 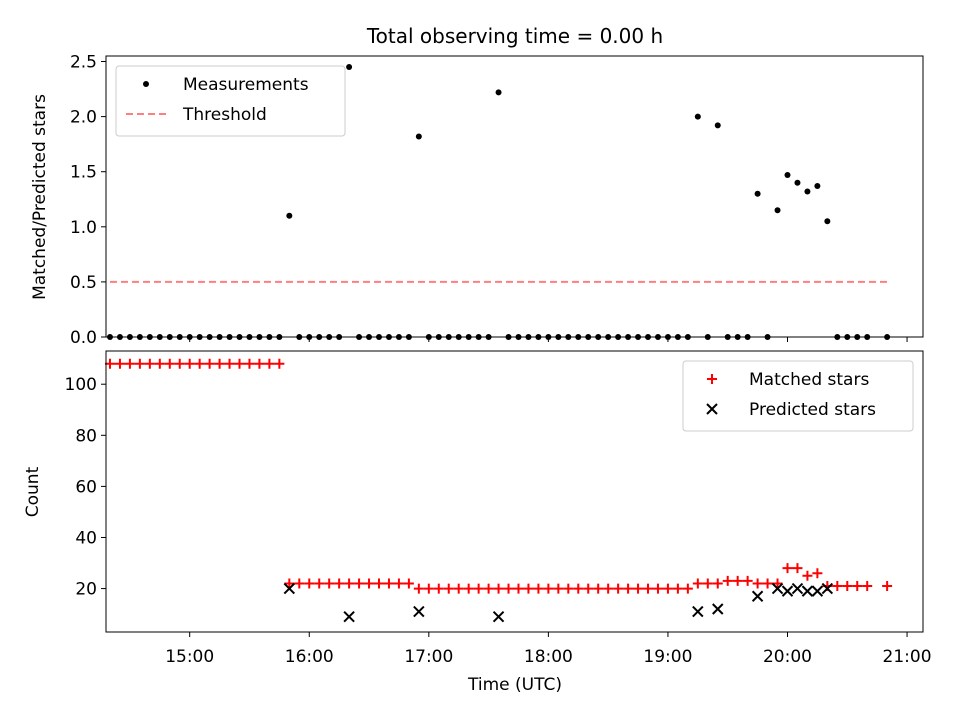 I want to click on bottom-legend: Matched stars Predicted stars, so click(x=798, y=396).